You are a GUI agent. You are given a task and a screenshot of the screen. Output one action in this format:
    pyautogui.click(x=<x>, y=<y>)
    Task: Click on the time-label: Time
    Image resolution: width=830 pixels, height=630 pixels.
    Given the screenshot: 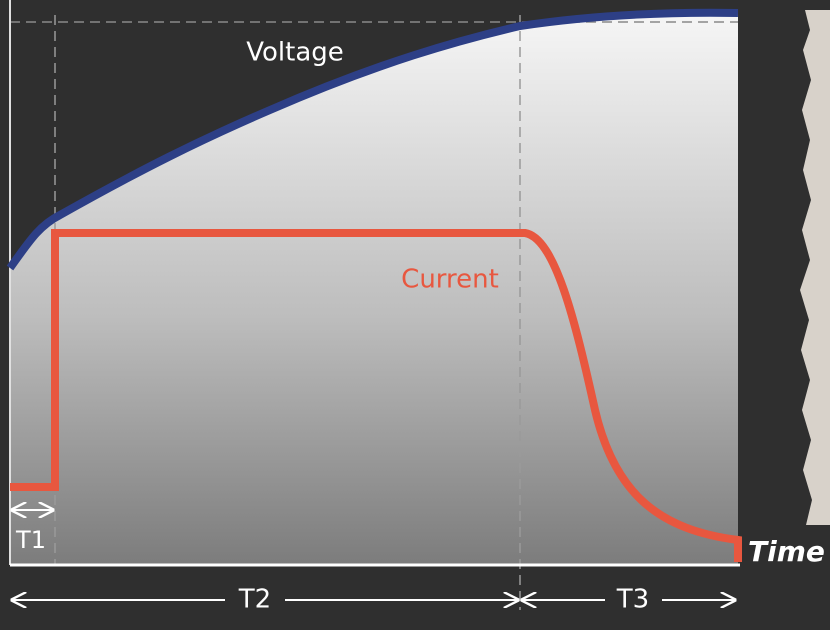 What is the action you would take?
    pyautogui.click(x=786, y=551)
    